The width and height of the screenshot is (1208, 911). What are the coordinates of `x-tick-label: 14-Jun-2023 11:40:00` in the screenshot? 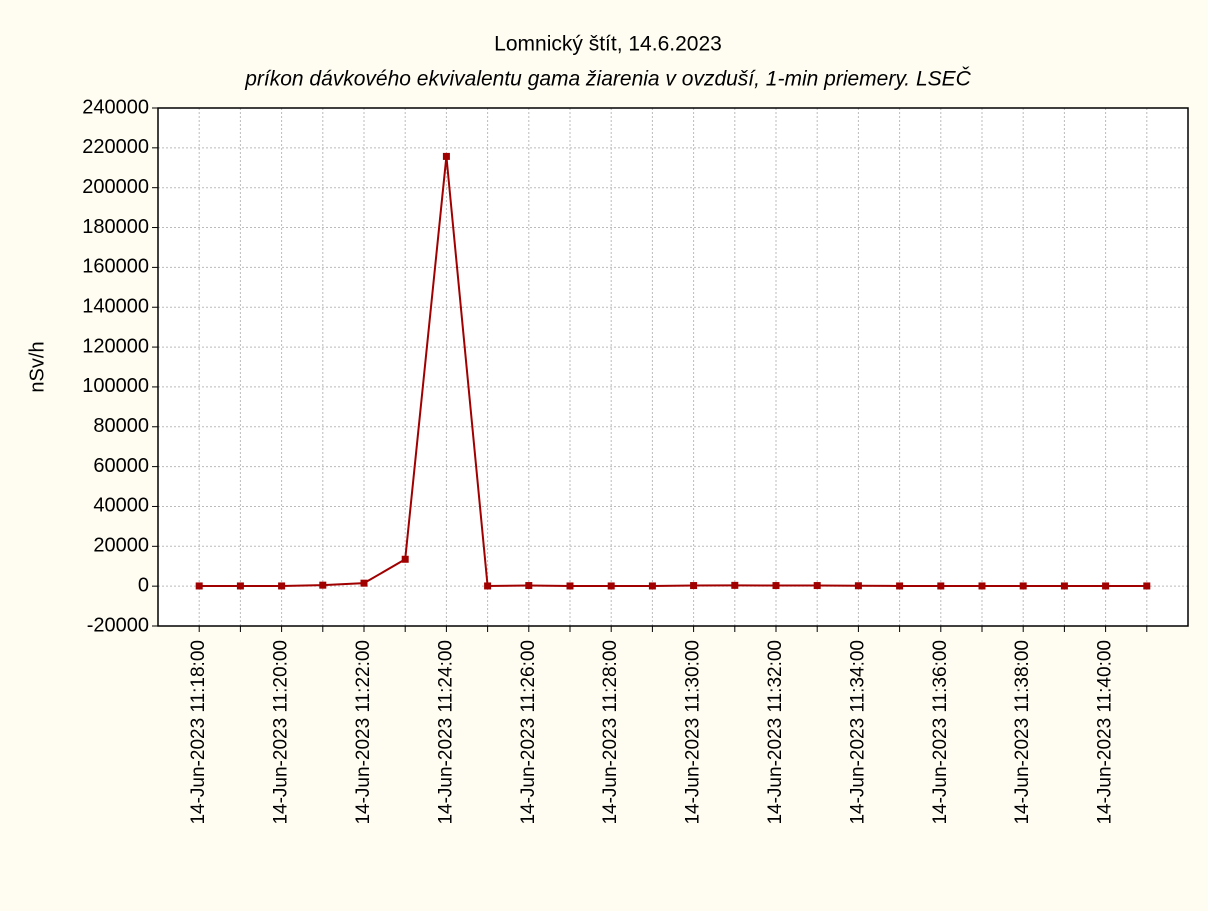 It's located at (1105, 732).